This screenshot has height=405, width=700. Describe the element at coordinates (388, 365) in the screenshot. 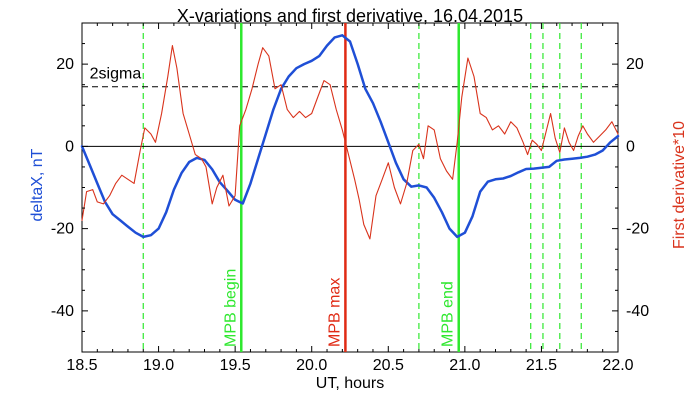

I see `x-tick-label: 20.5` at that location.